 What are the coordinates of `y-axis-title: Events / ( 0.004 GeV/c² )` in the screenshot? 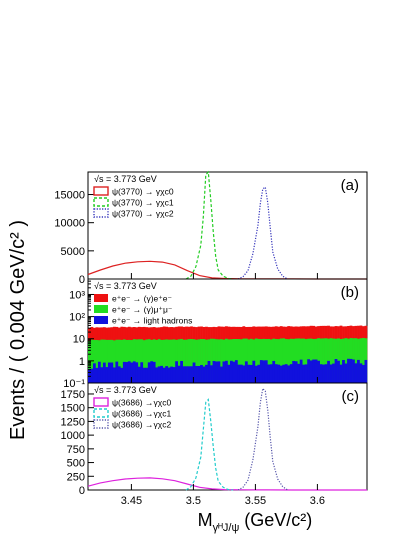 It's located at (18, 330).